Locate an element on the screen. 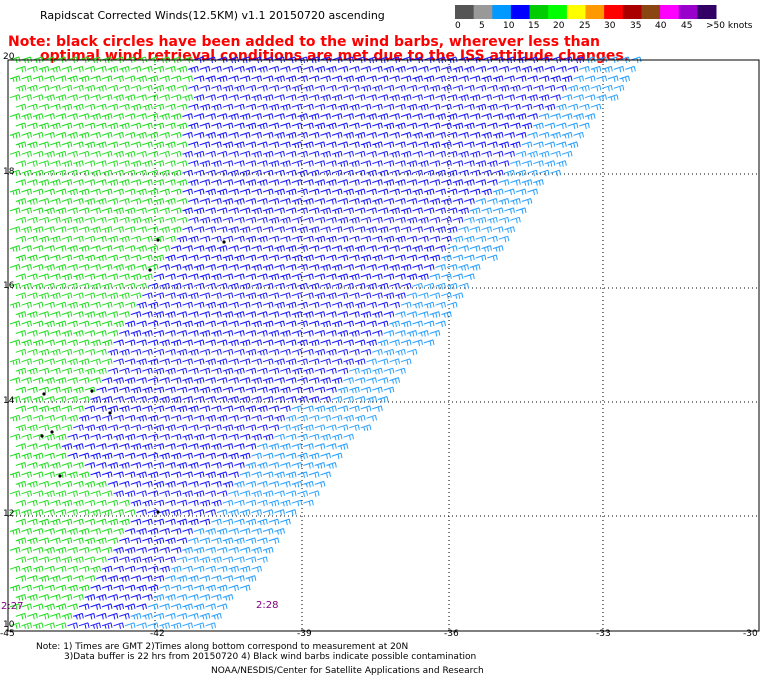 This screenshot has height=688, width=760. color-scale-label: 15 is located at coordinates (534, 26).